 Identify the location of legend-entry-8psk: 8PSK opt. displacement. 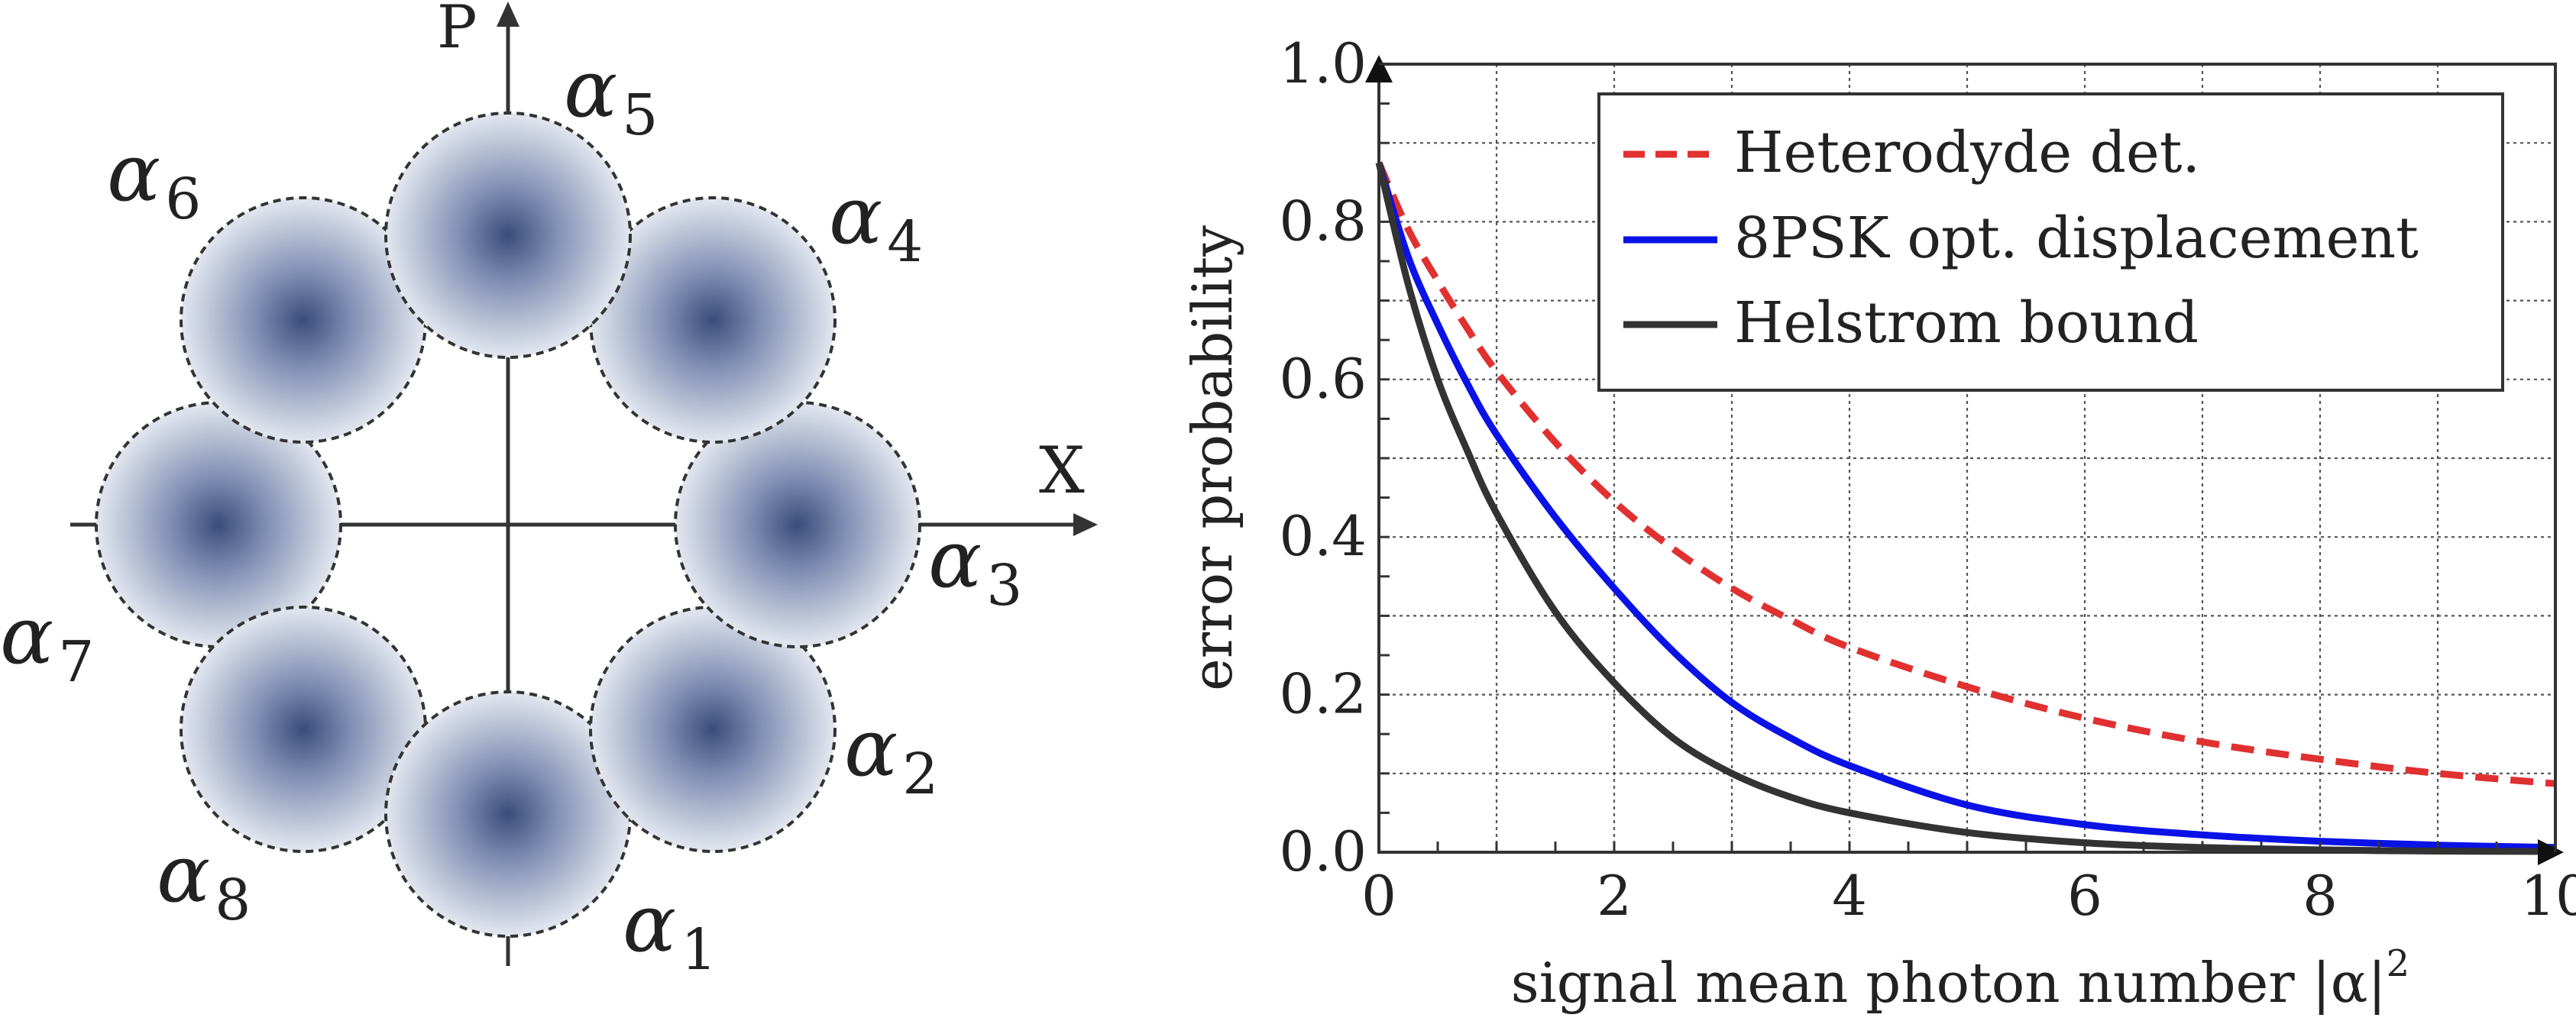
(2021, 238).